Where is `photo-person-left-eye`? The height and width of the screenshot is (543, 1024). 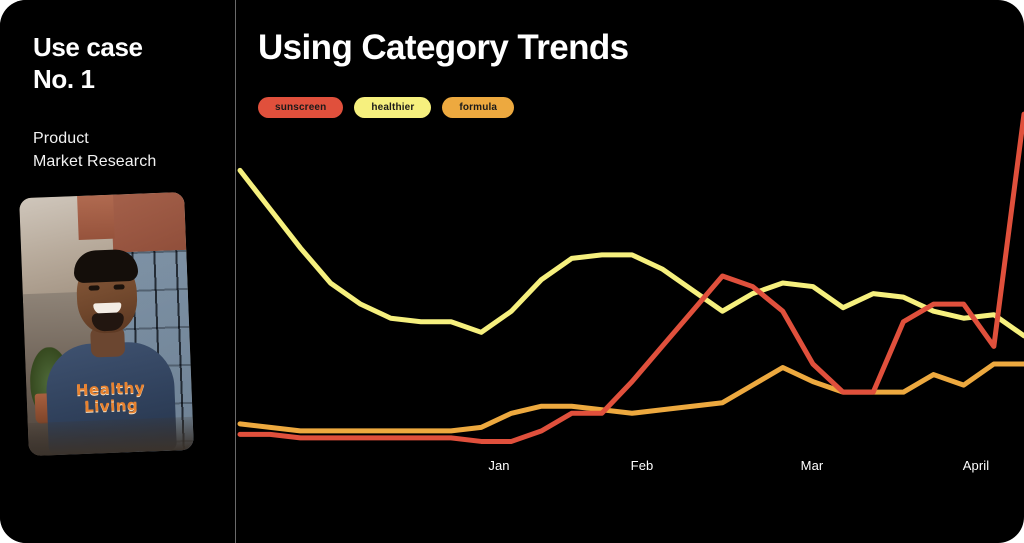 photo-person-left-eye is located at coordinates (94, 288).